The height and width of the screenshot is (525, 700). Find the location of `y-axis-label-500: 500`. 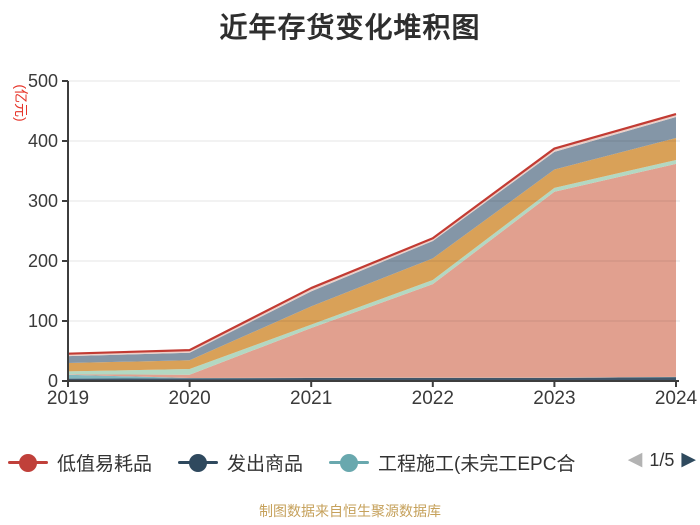

y-axis-label-500: 500 is located at coordinates (42, 81).